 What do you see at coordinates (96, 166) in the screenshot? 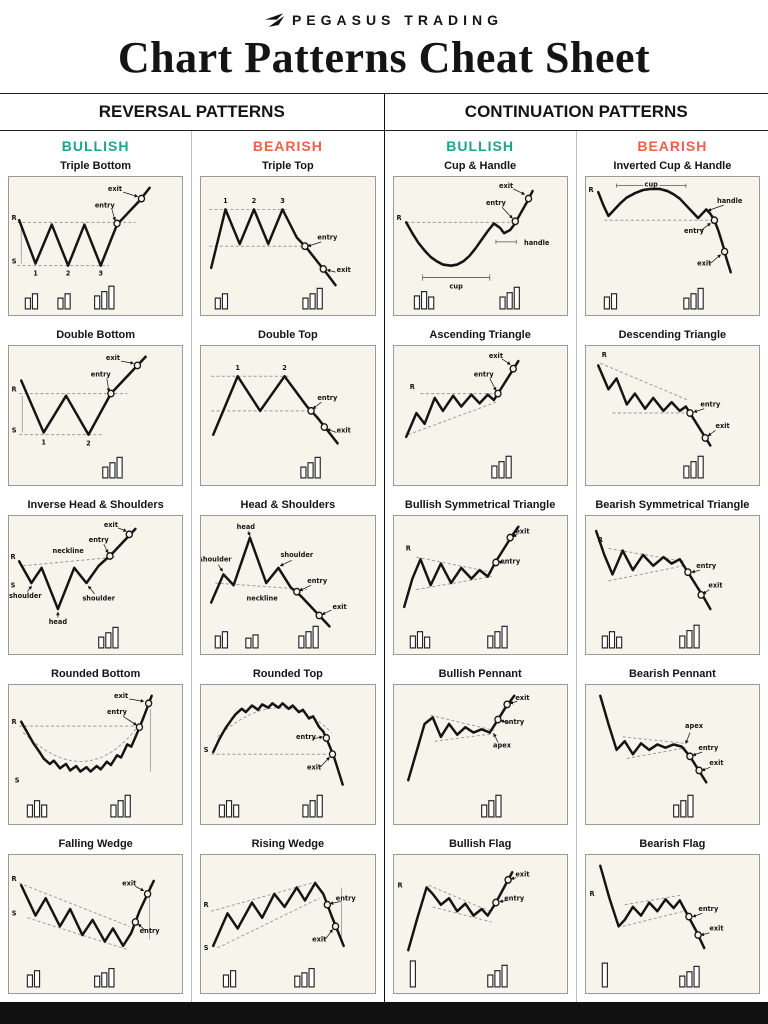
I see `pattern-name: Triple Bottom` at bounding box center [96, 166].